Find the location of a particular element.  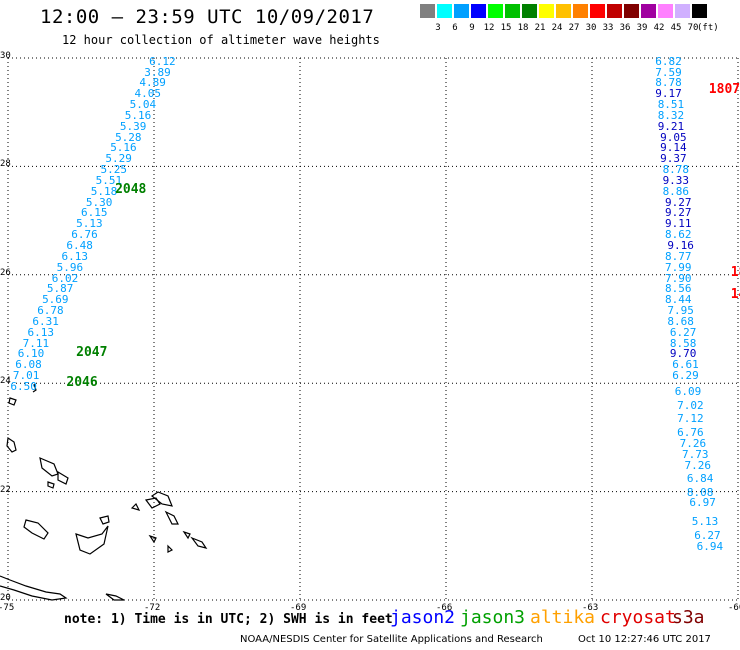

legend-label: 45 is located at coordinates (676, 28).